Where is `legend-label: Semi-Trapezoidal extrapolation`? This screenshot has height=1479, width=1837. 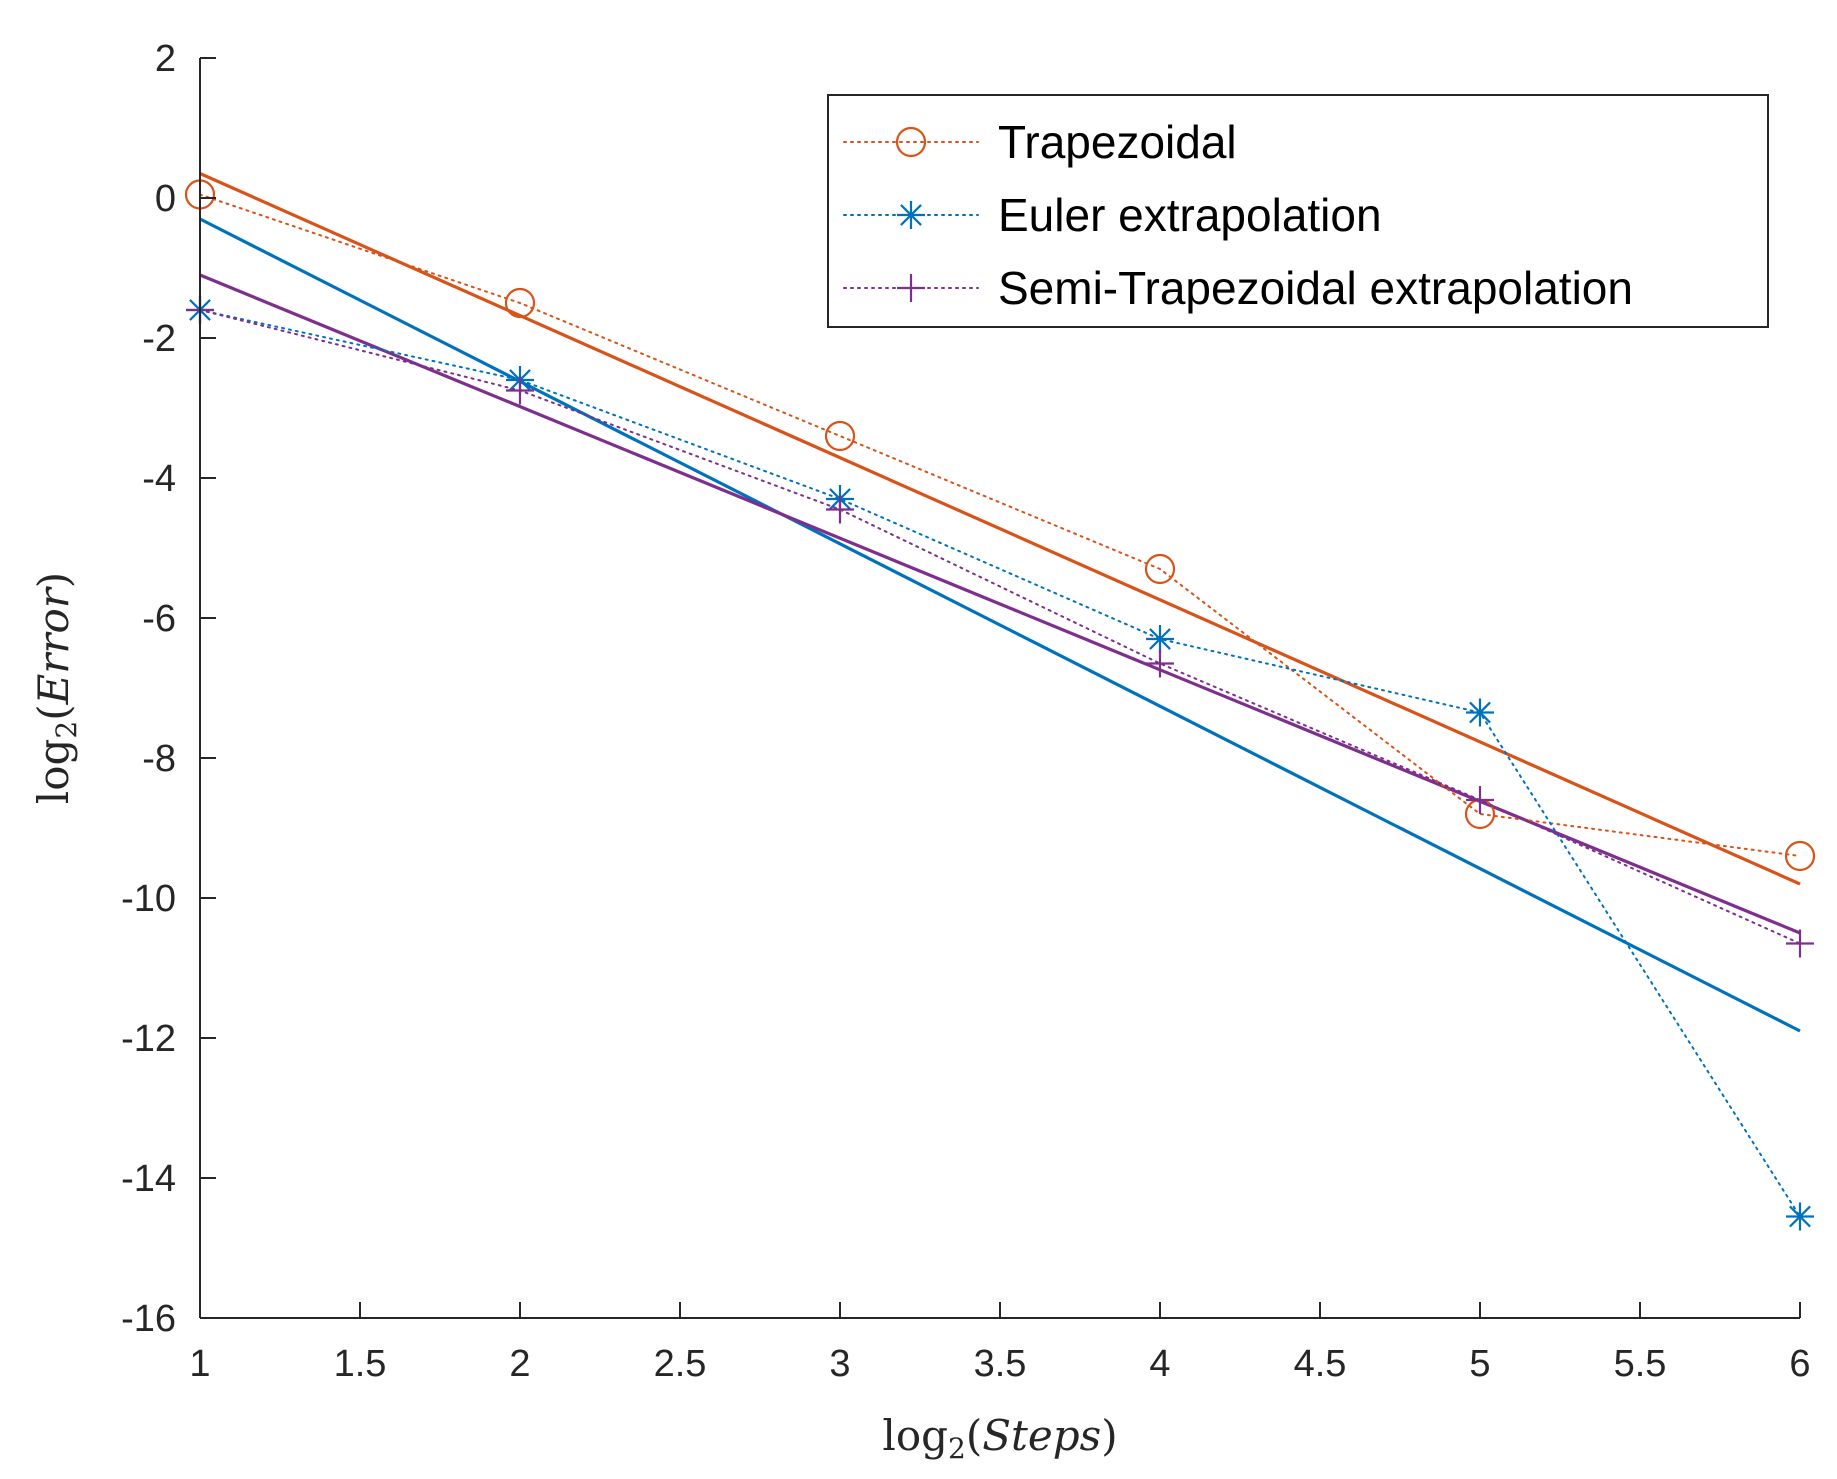
legend-label: Semi-Trapezoidal extrapolation is located at coordinates (1315, 288).